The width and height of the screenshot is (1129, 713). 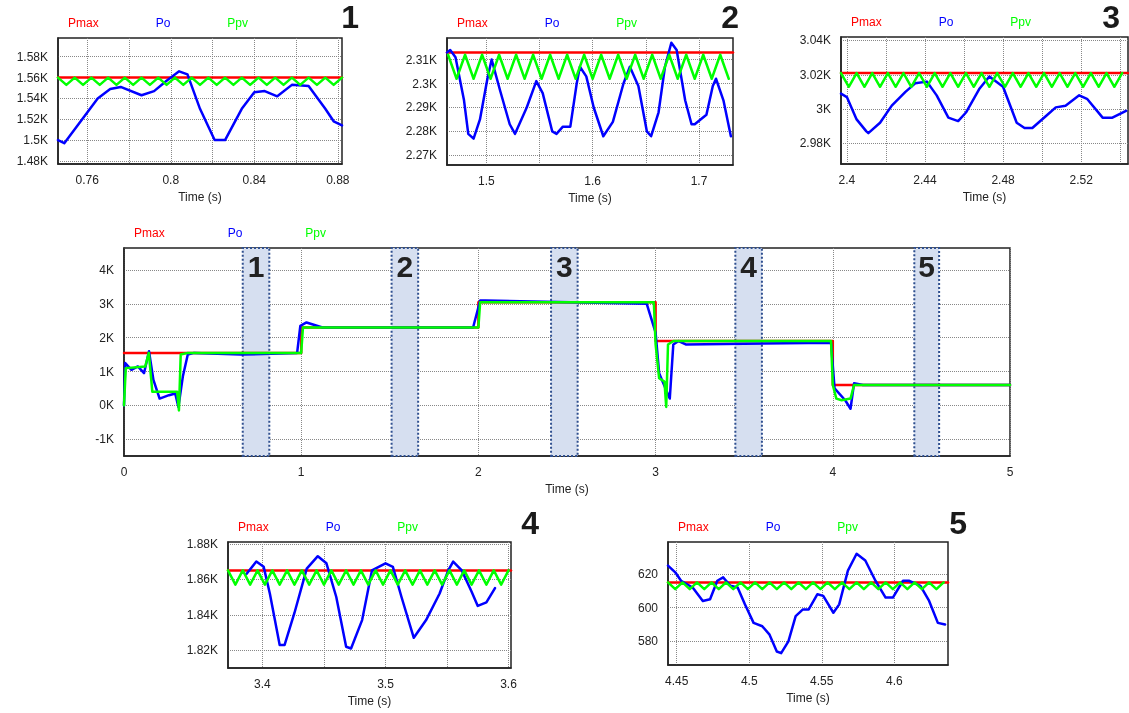 I want to click on y-tick-label: 580, so click(x=648, y=641).